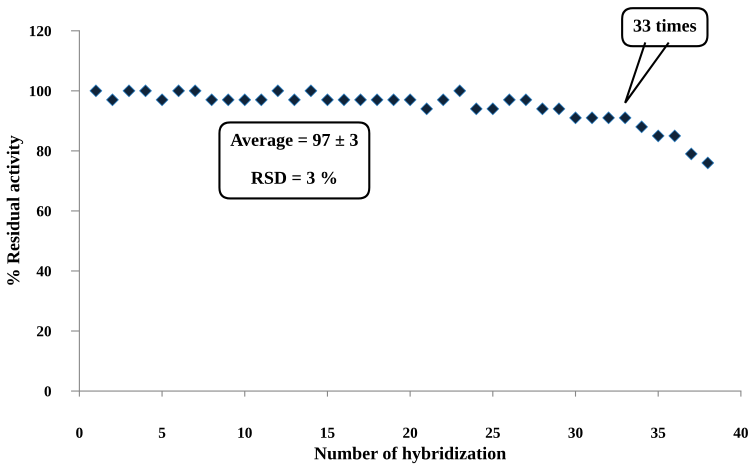 This screenshot has width=756, height=474. What do you see at coordinates (245, 433) in the screenshot?
I see `x-tick-label: 10` at bounding box center [245, 433].